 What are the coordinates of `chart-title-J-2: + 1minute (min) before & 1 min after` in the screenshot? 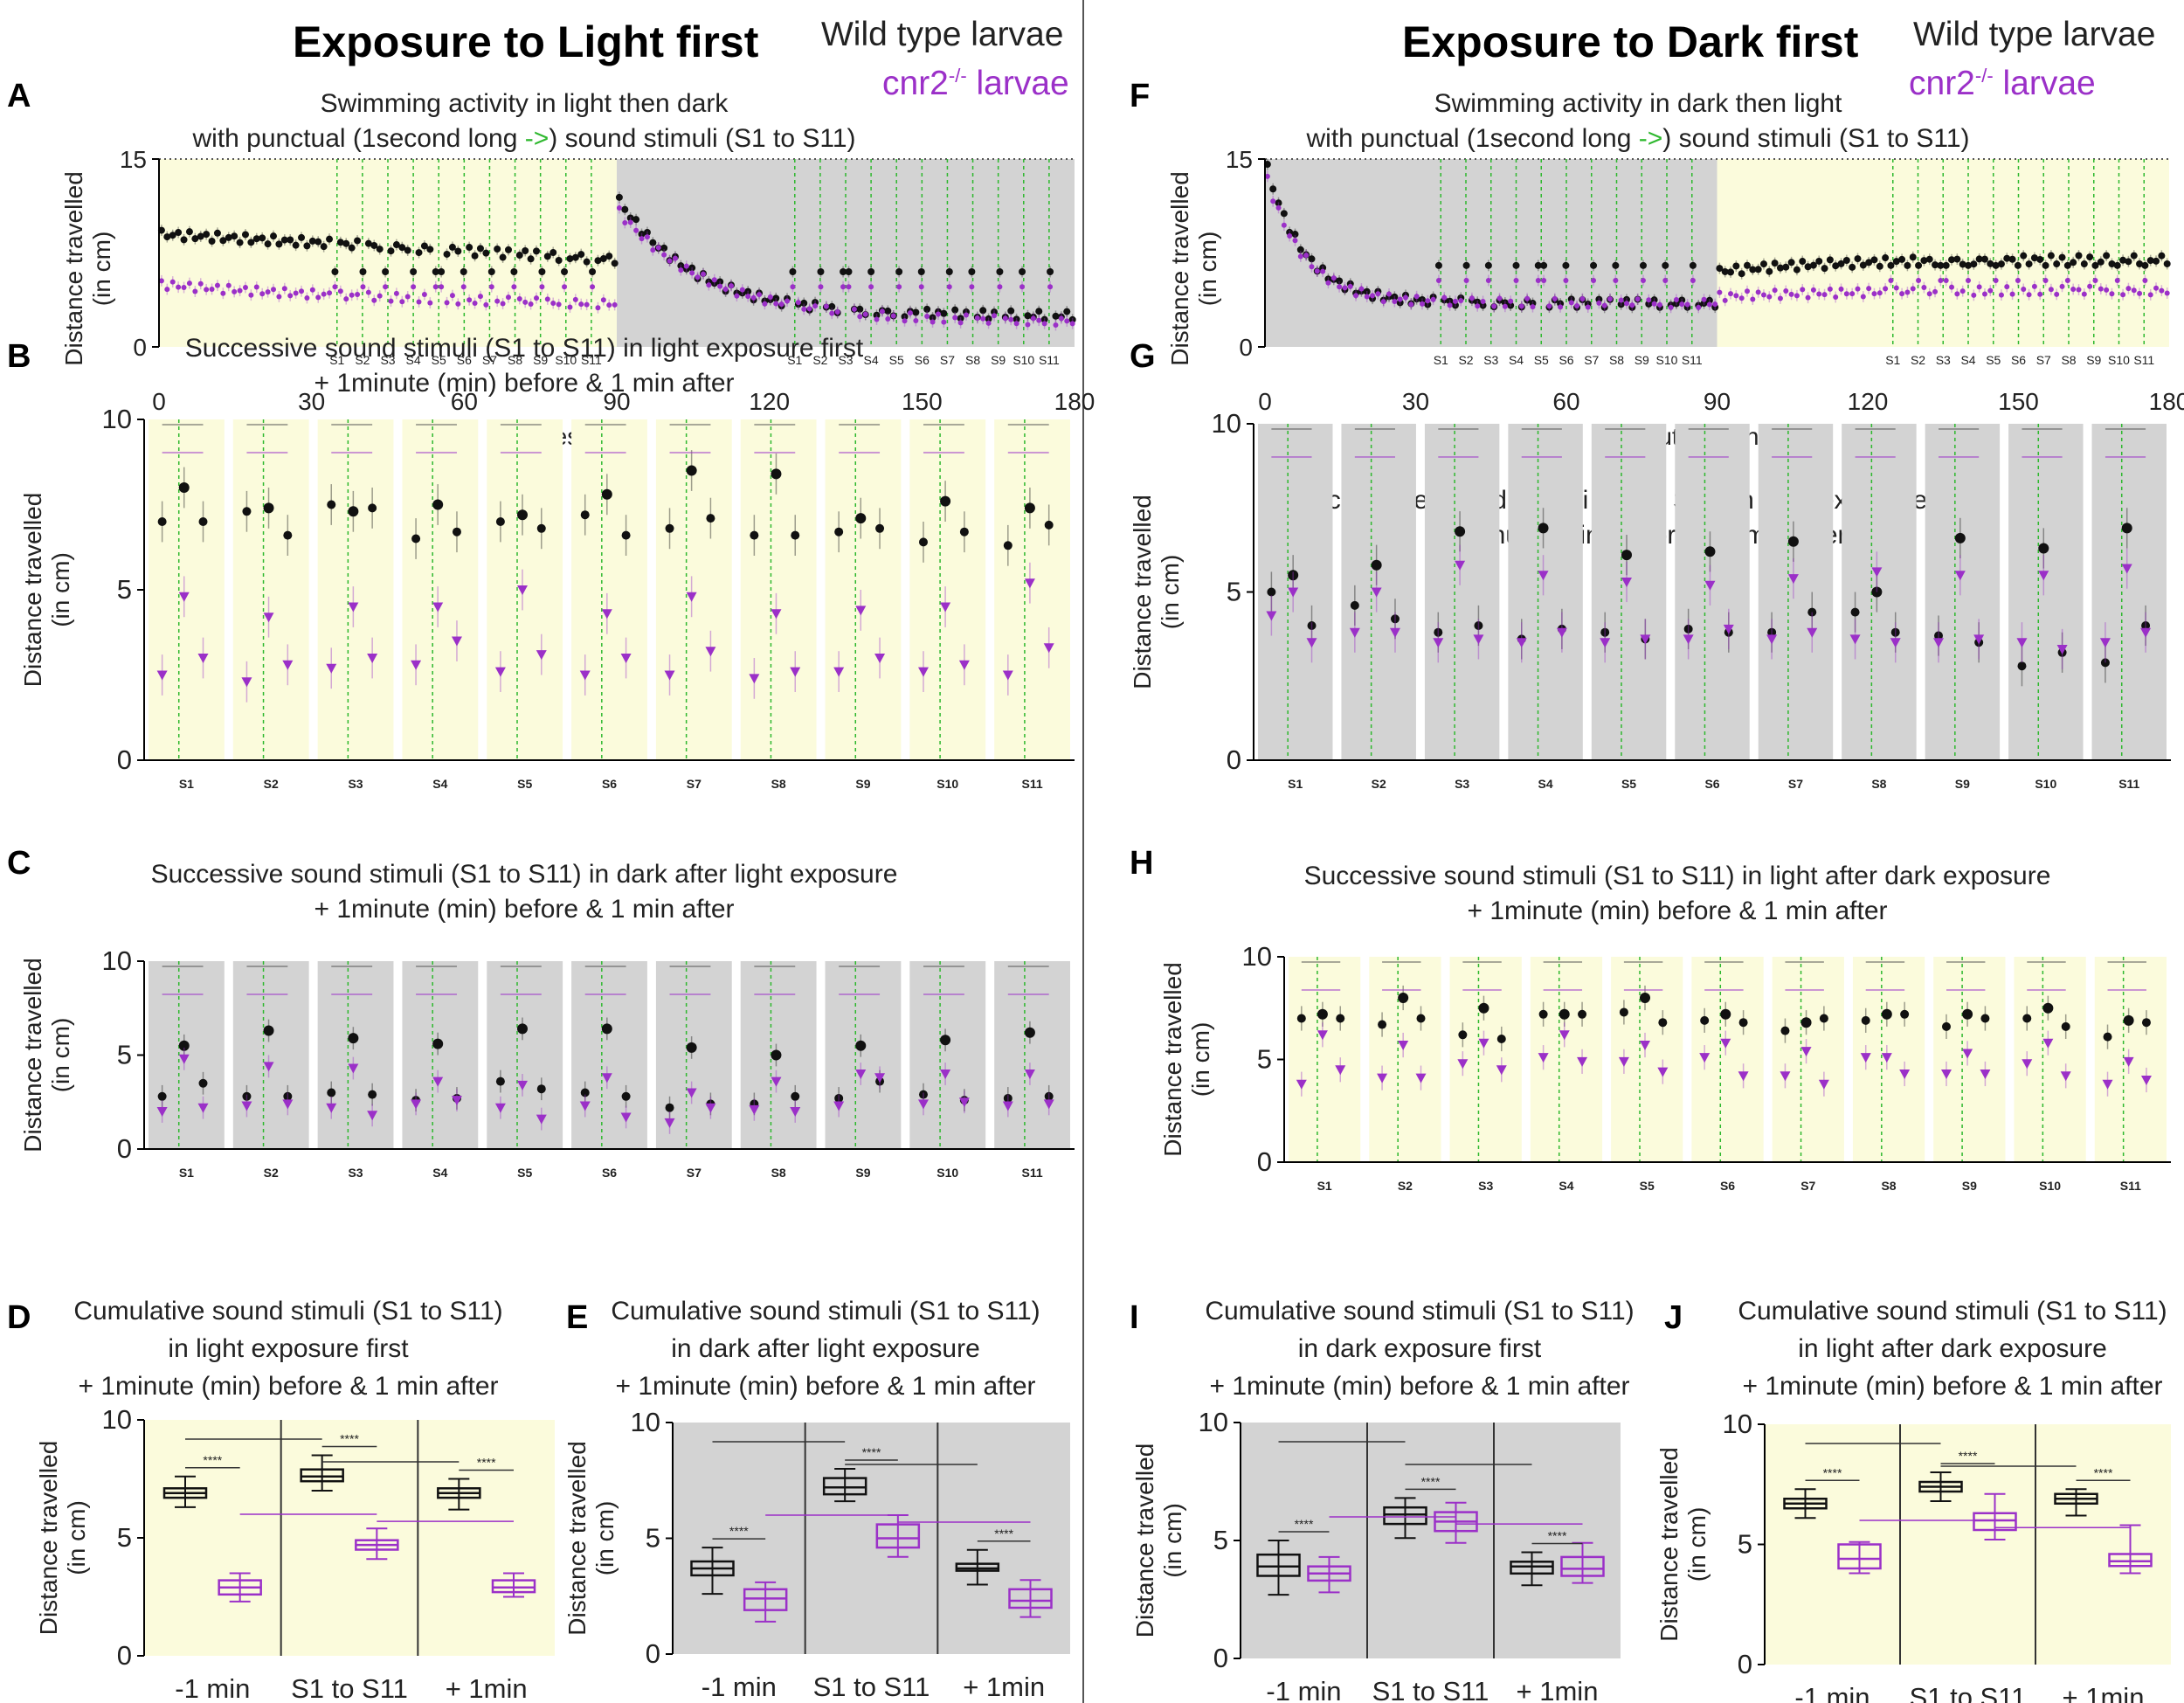 It's located at (1952, 1386).